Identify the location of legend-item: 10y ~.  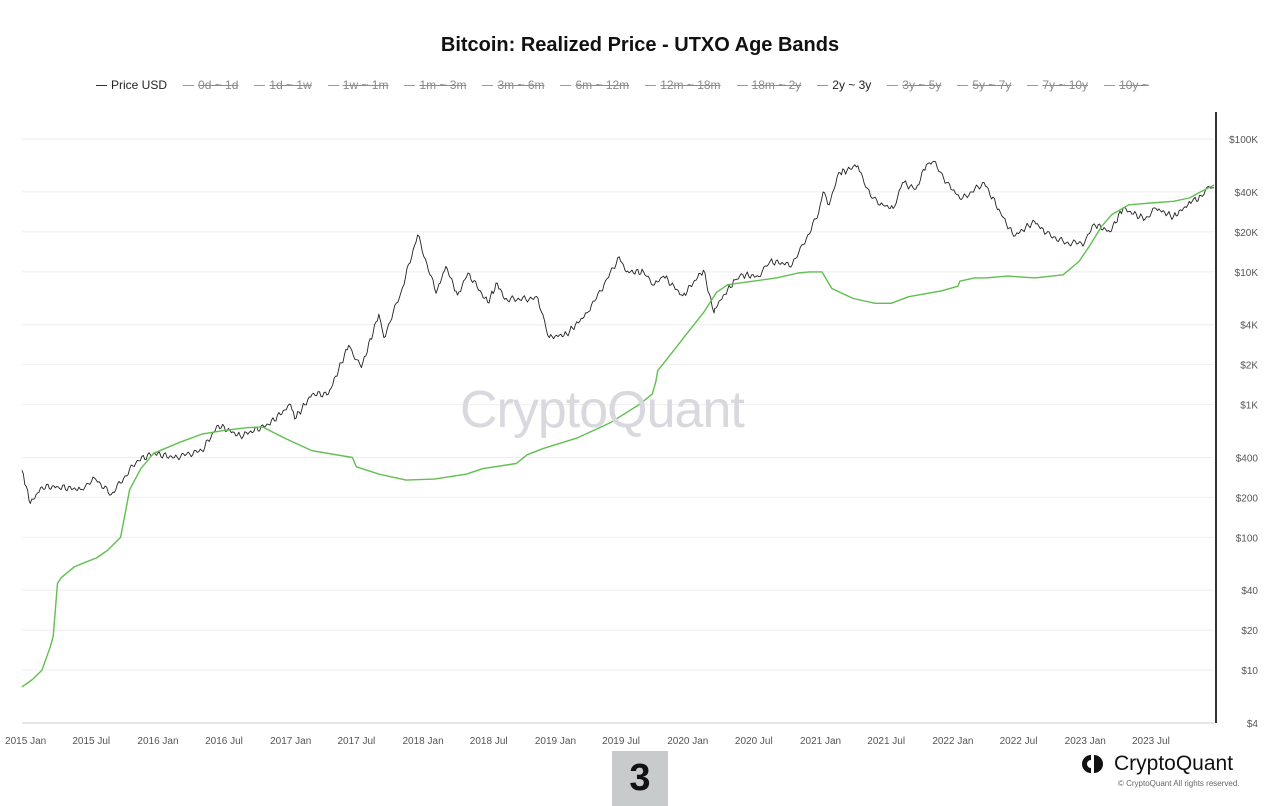
(1126, 85).